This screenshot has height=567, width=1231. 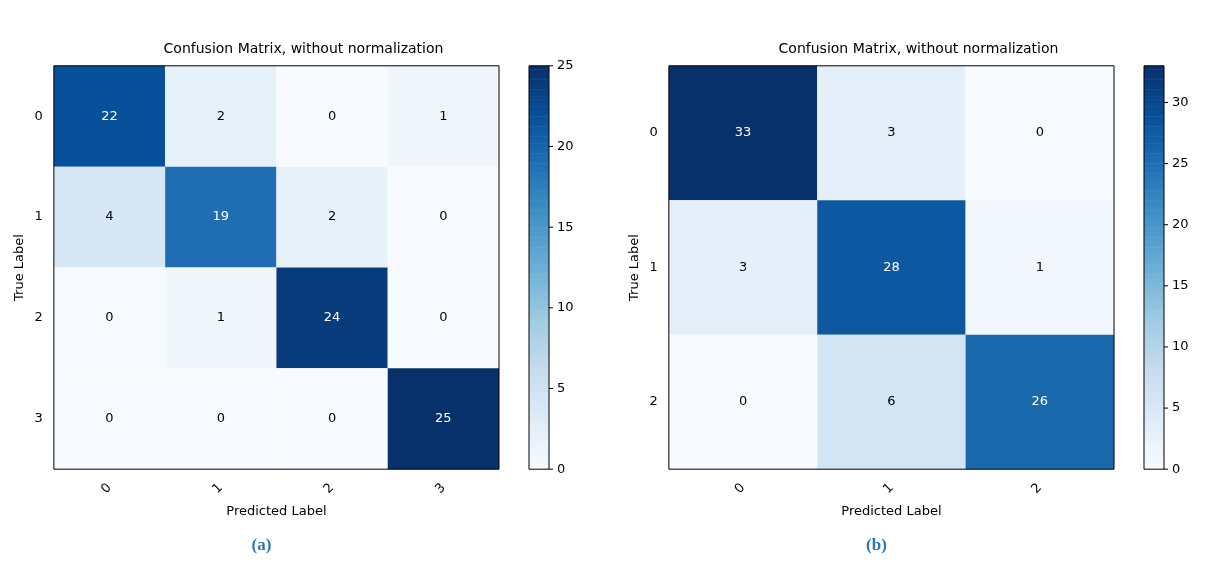 What do you see at coordinates (109, 216) in the screenshot?
I see `data-label: 4` at bounding box center [109, 216].